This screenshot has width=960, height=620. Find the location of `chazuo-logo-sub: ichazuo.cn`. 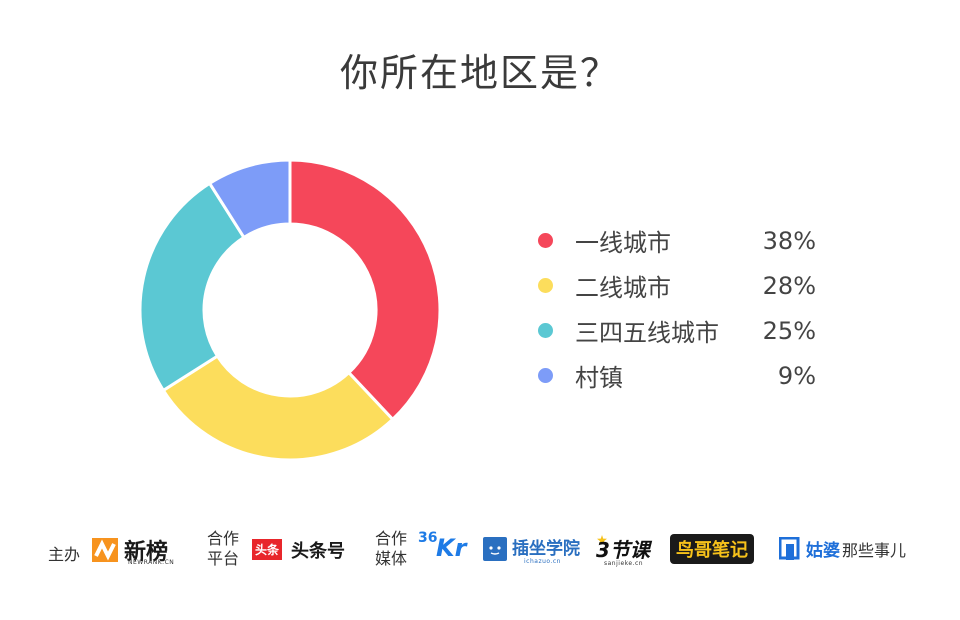

chazuo-logo-sub: ichazuo.cn is located at coordinates (542, 561).